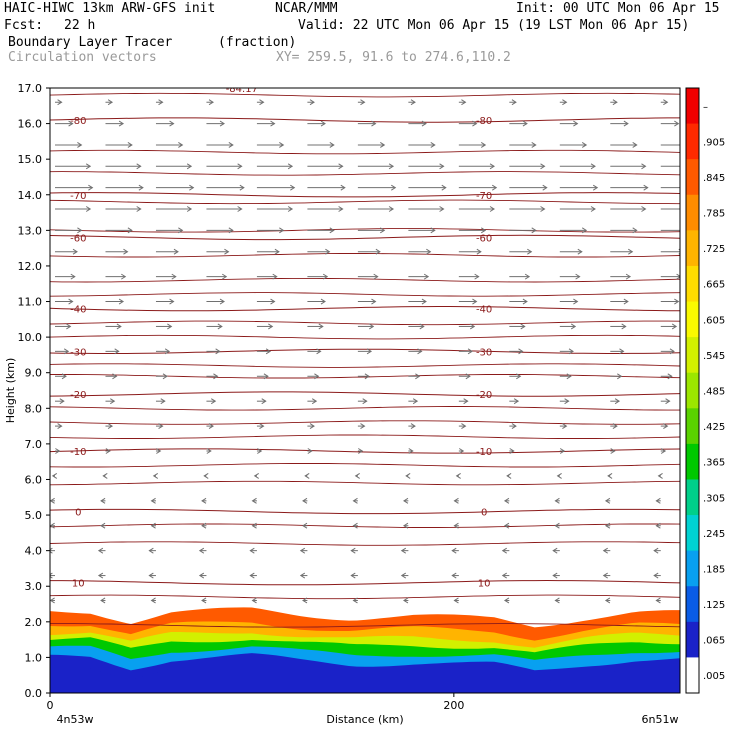 Image resolution: width=740 pixels, height=740 pixels. Describe the element at coordinates (484, 121) in the screenshot. I see `contour-label: -80` at that location.